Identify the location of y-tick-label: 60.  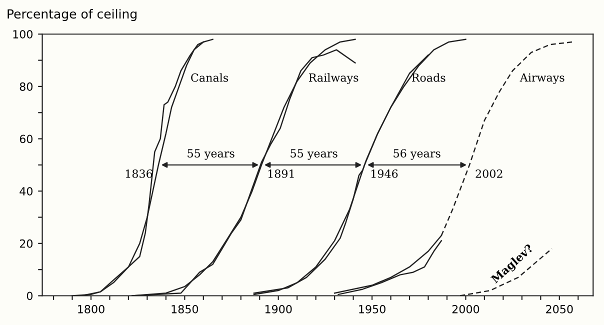
(26, 139).